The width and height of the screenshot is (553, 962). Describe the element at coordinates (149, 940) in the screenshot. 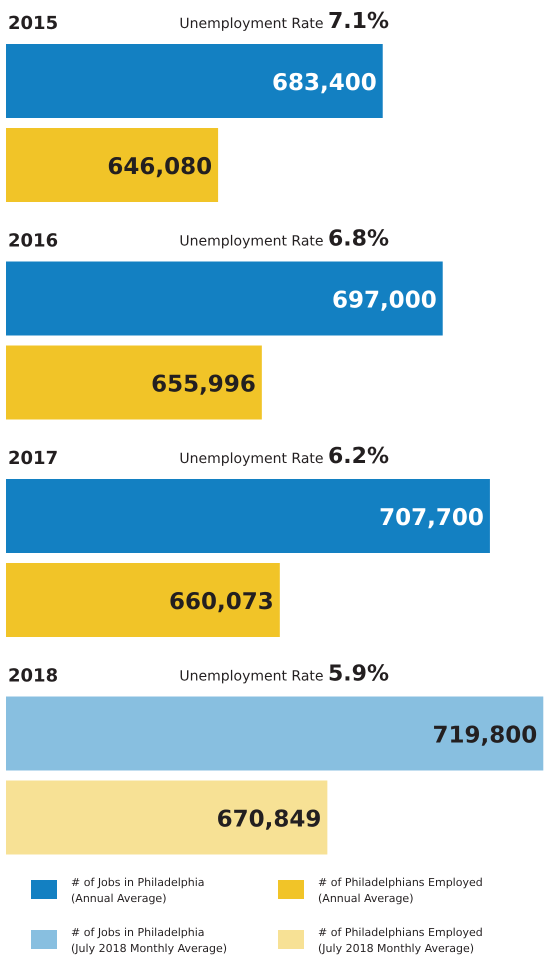

I see `legend-label: # of Jobs in Philadelphia (July 2018 Monthly Average)` at that location.